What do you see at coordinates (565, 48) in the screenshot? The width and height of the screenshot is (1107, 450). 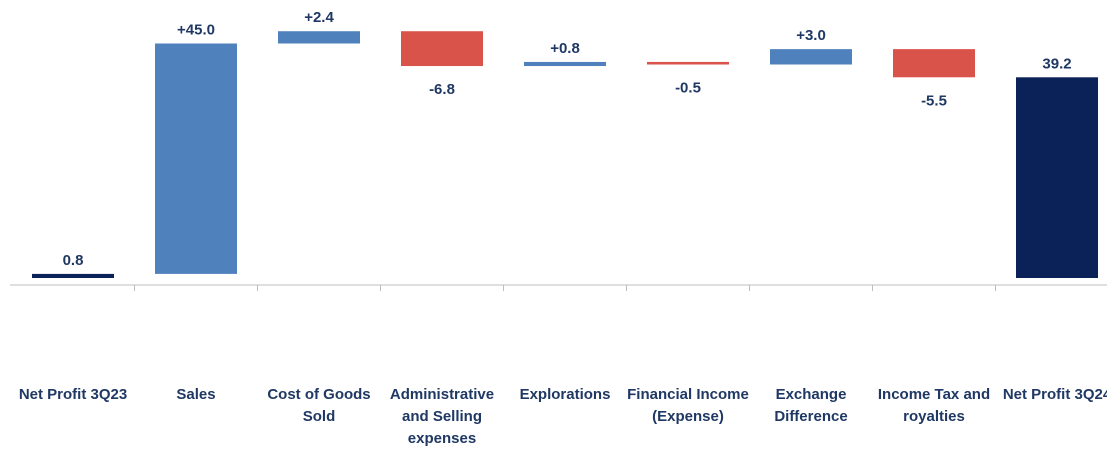 I see `value-label: +0.8` at bounding box center [565, 48].